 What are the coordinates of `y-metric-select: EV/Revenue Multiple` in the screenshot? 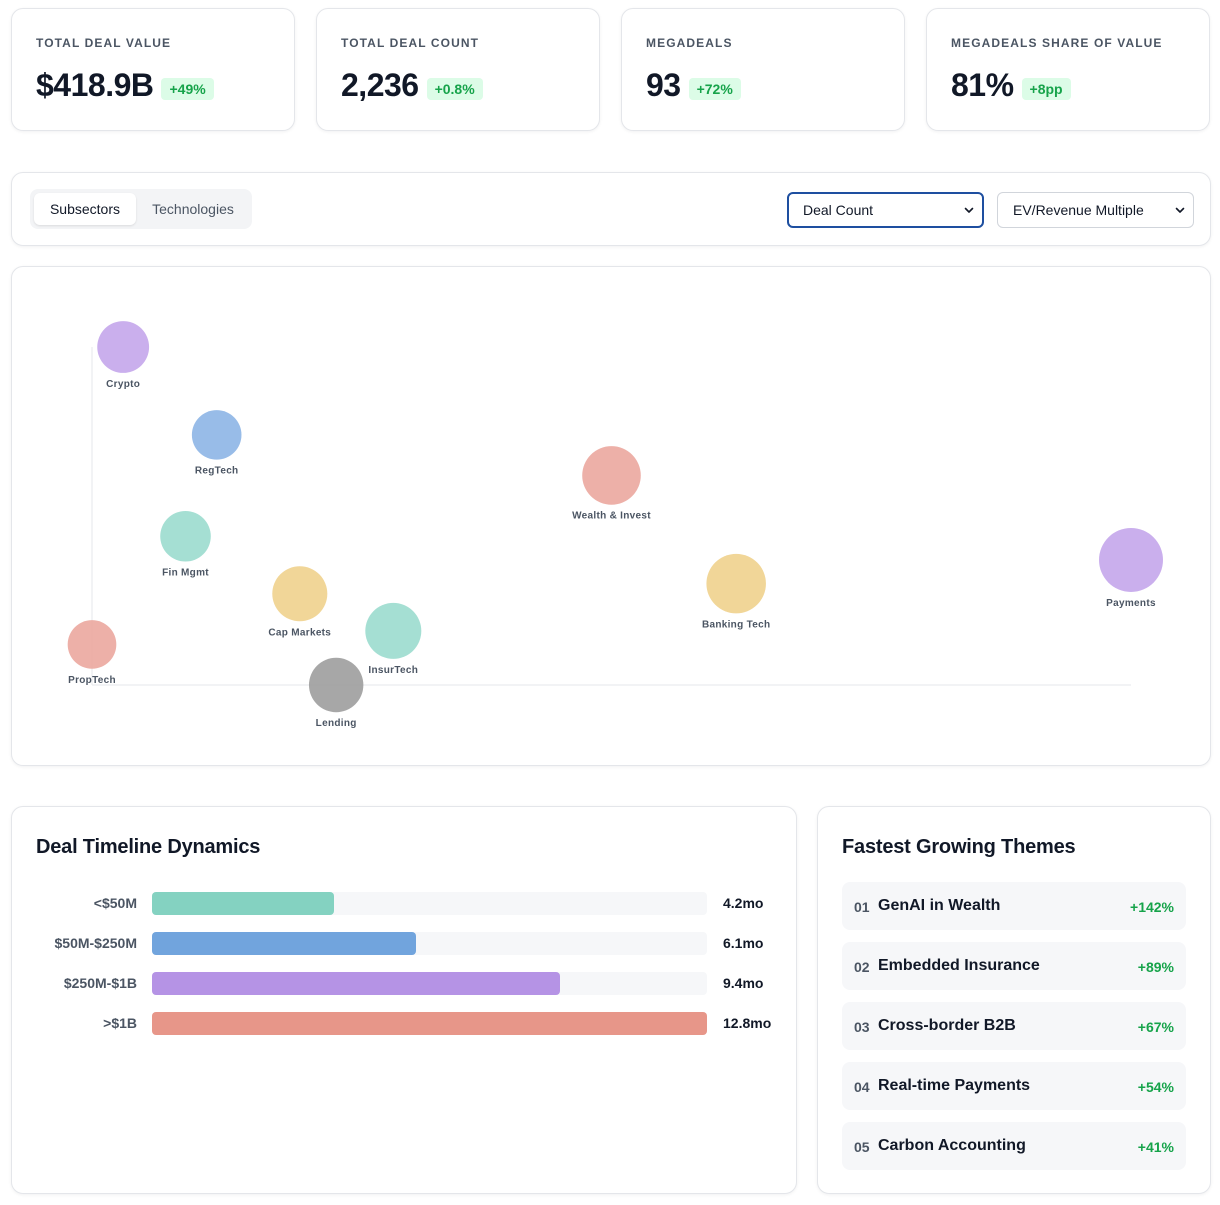 It's located at (1095, 210).